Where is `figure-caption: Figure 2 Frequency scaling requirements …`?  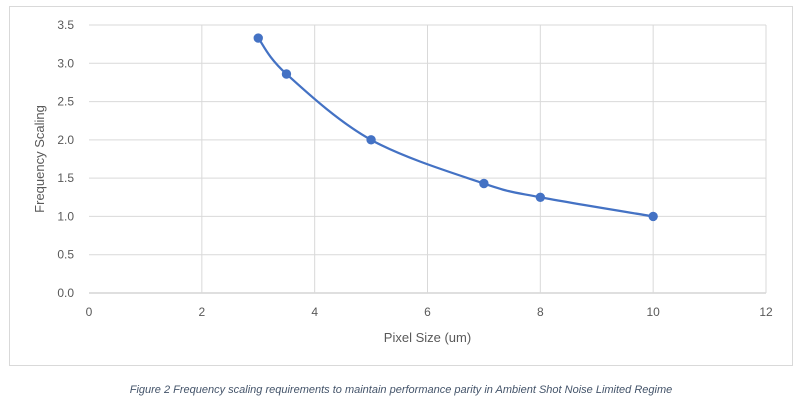 figure-caption: Figure 2 Frequency scaling requirements … is located at coordinates (401, 390).